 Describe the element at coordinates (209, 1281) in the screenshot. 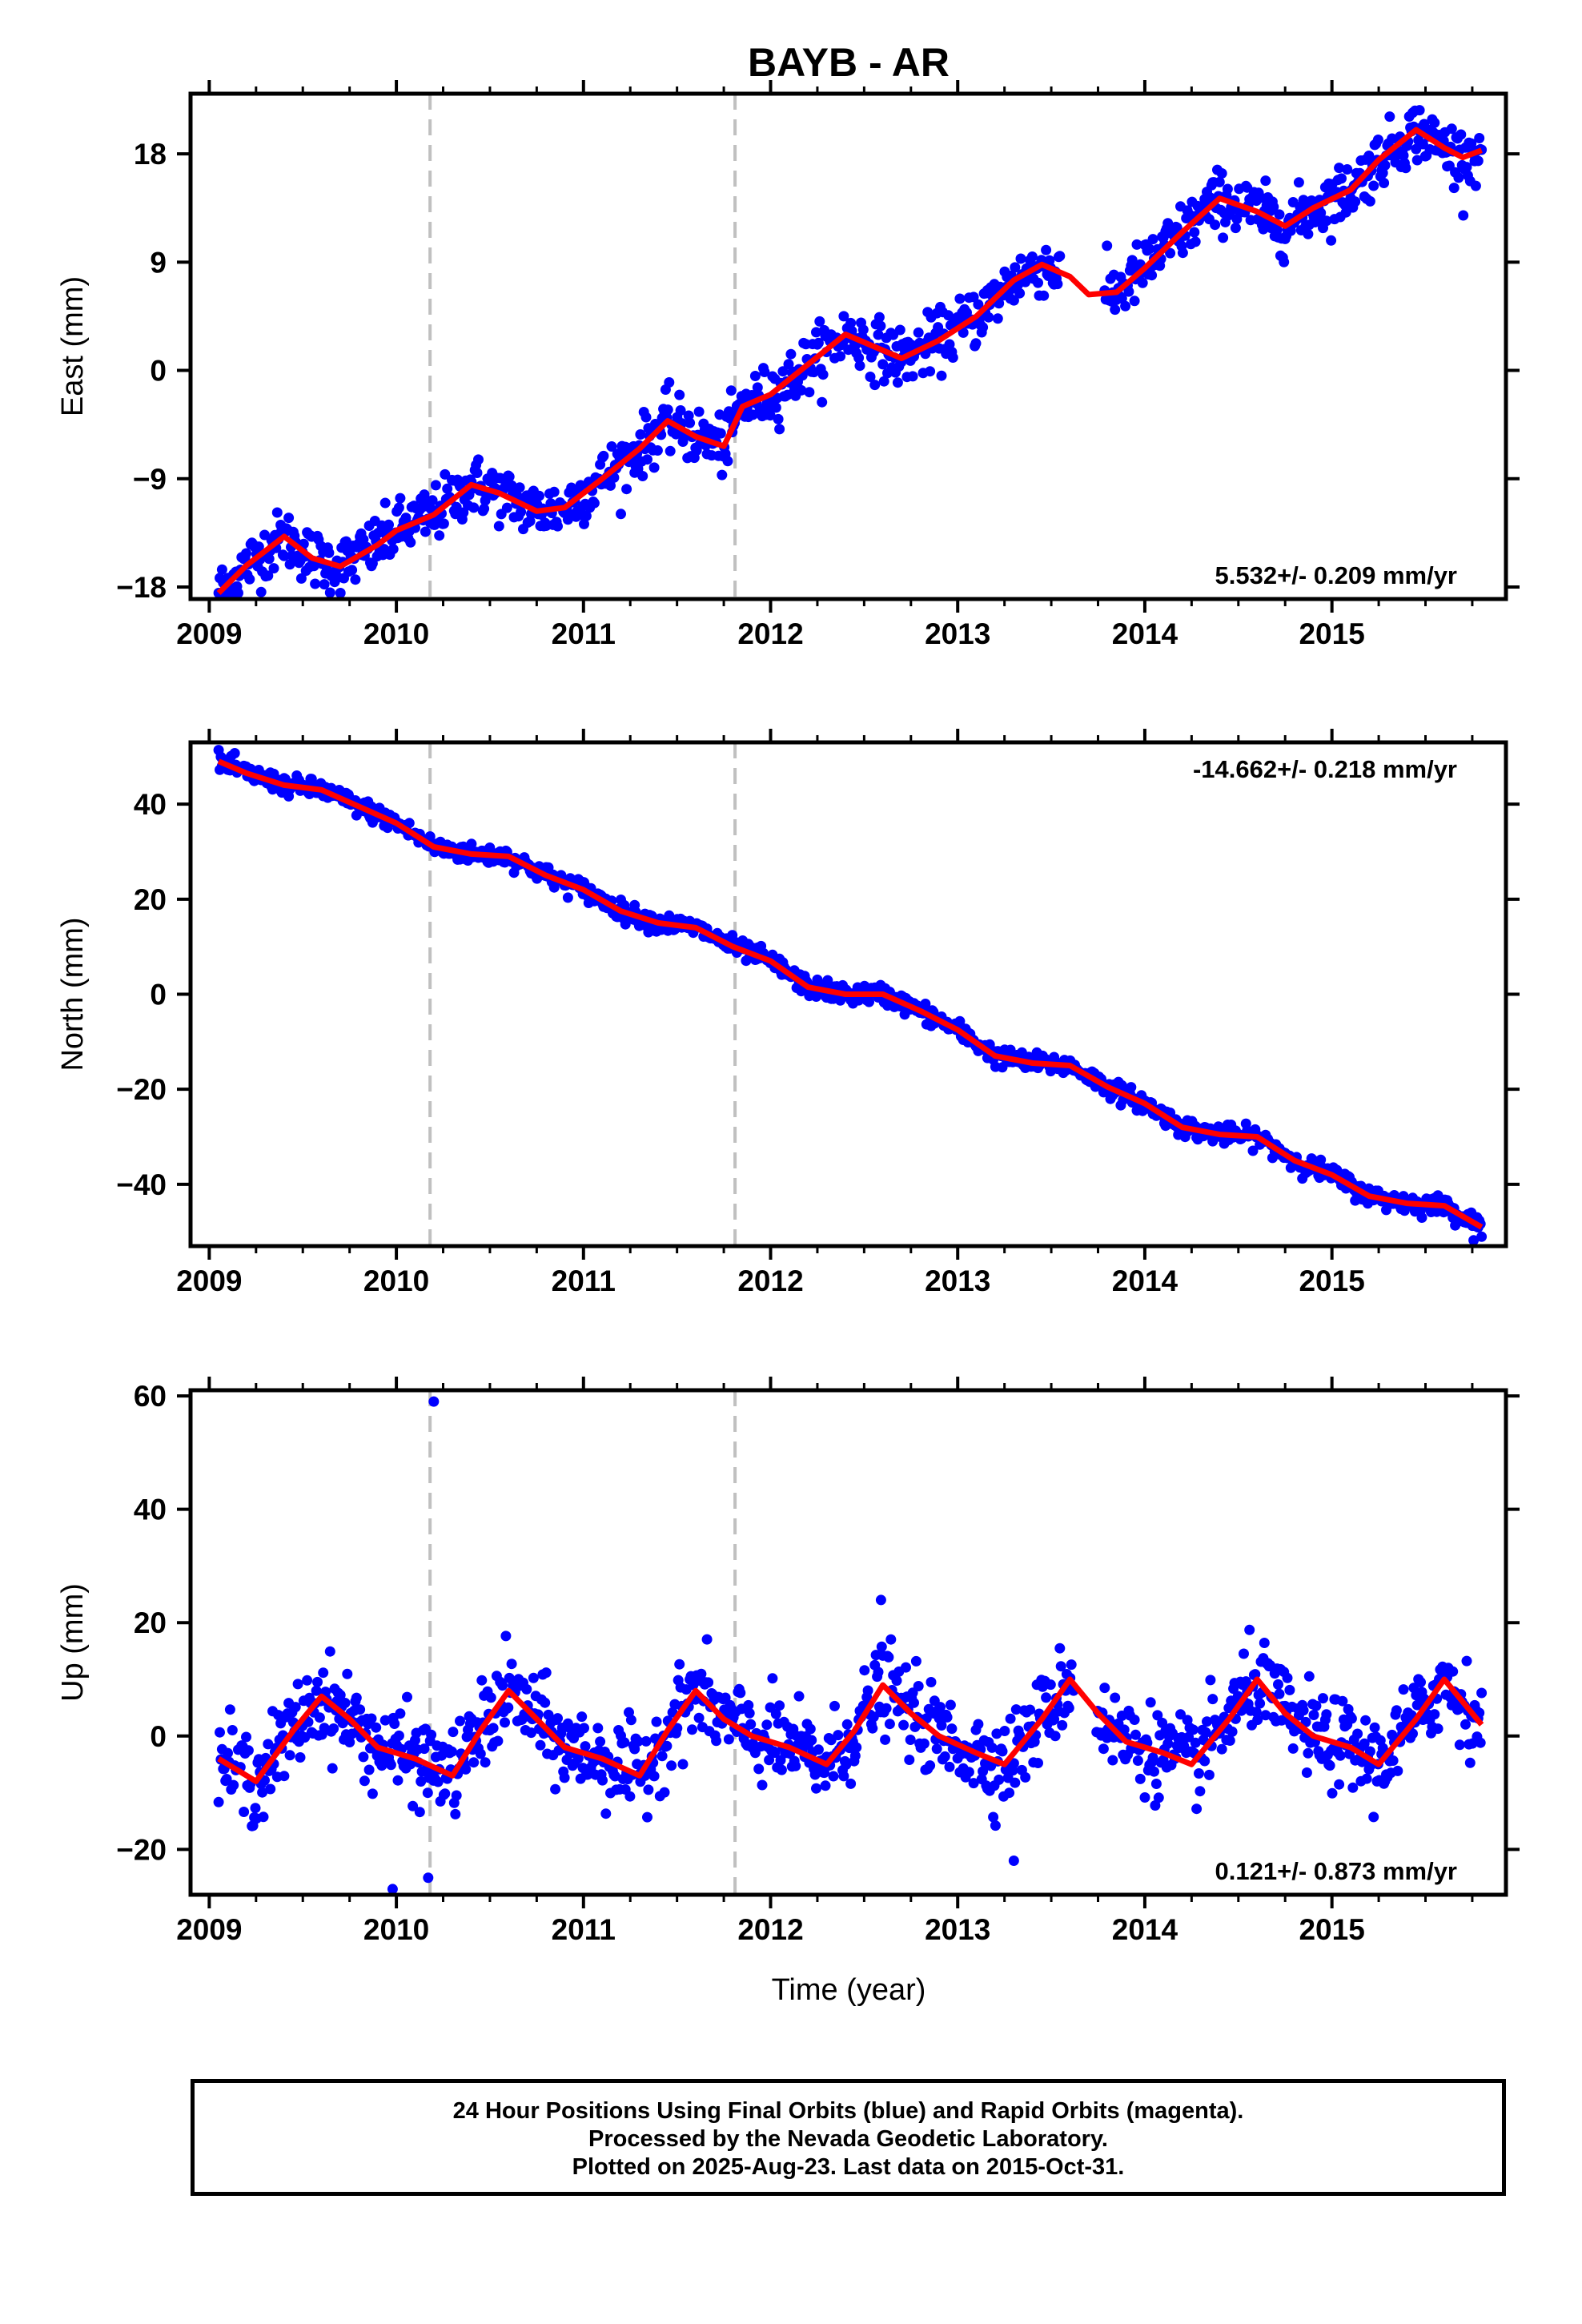

I see `x-tick-label: 2009` at that location.